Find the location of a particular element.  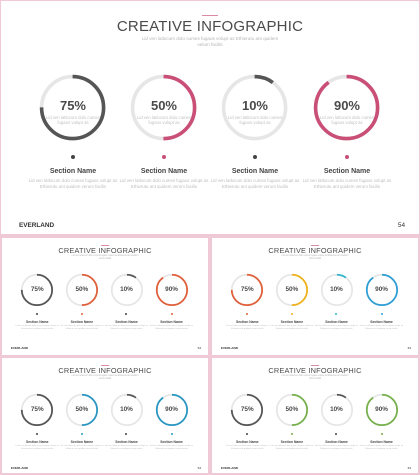

progress-ring: 10% is located at coordinates (127, 290).